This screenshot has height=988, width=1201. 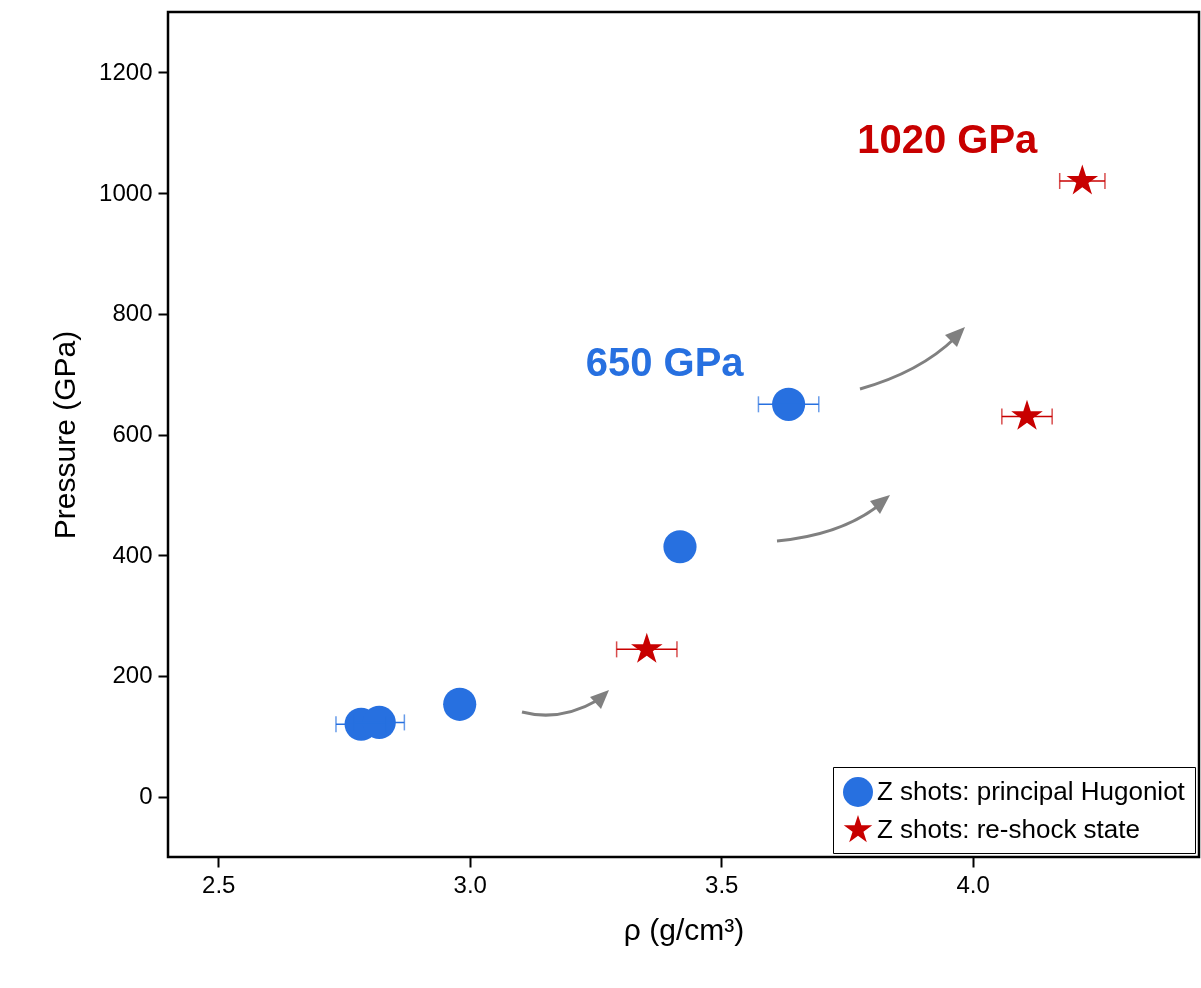 I want to click on y-axis-title: Pressure (GPa), so click(x=65, y=435).